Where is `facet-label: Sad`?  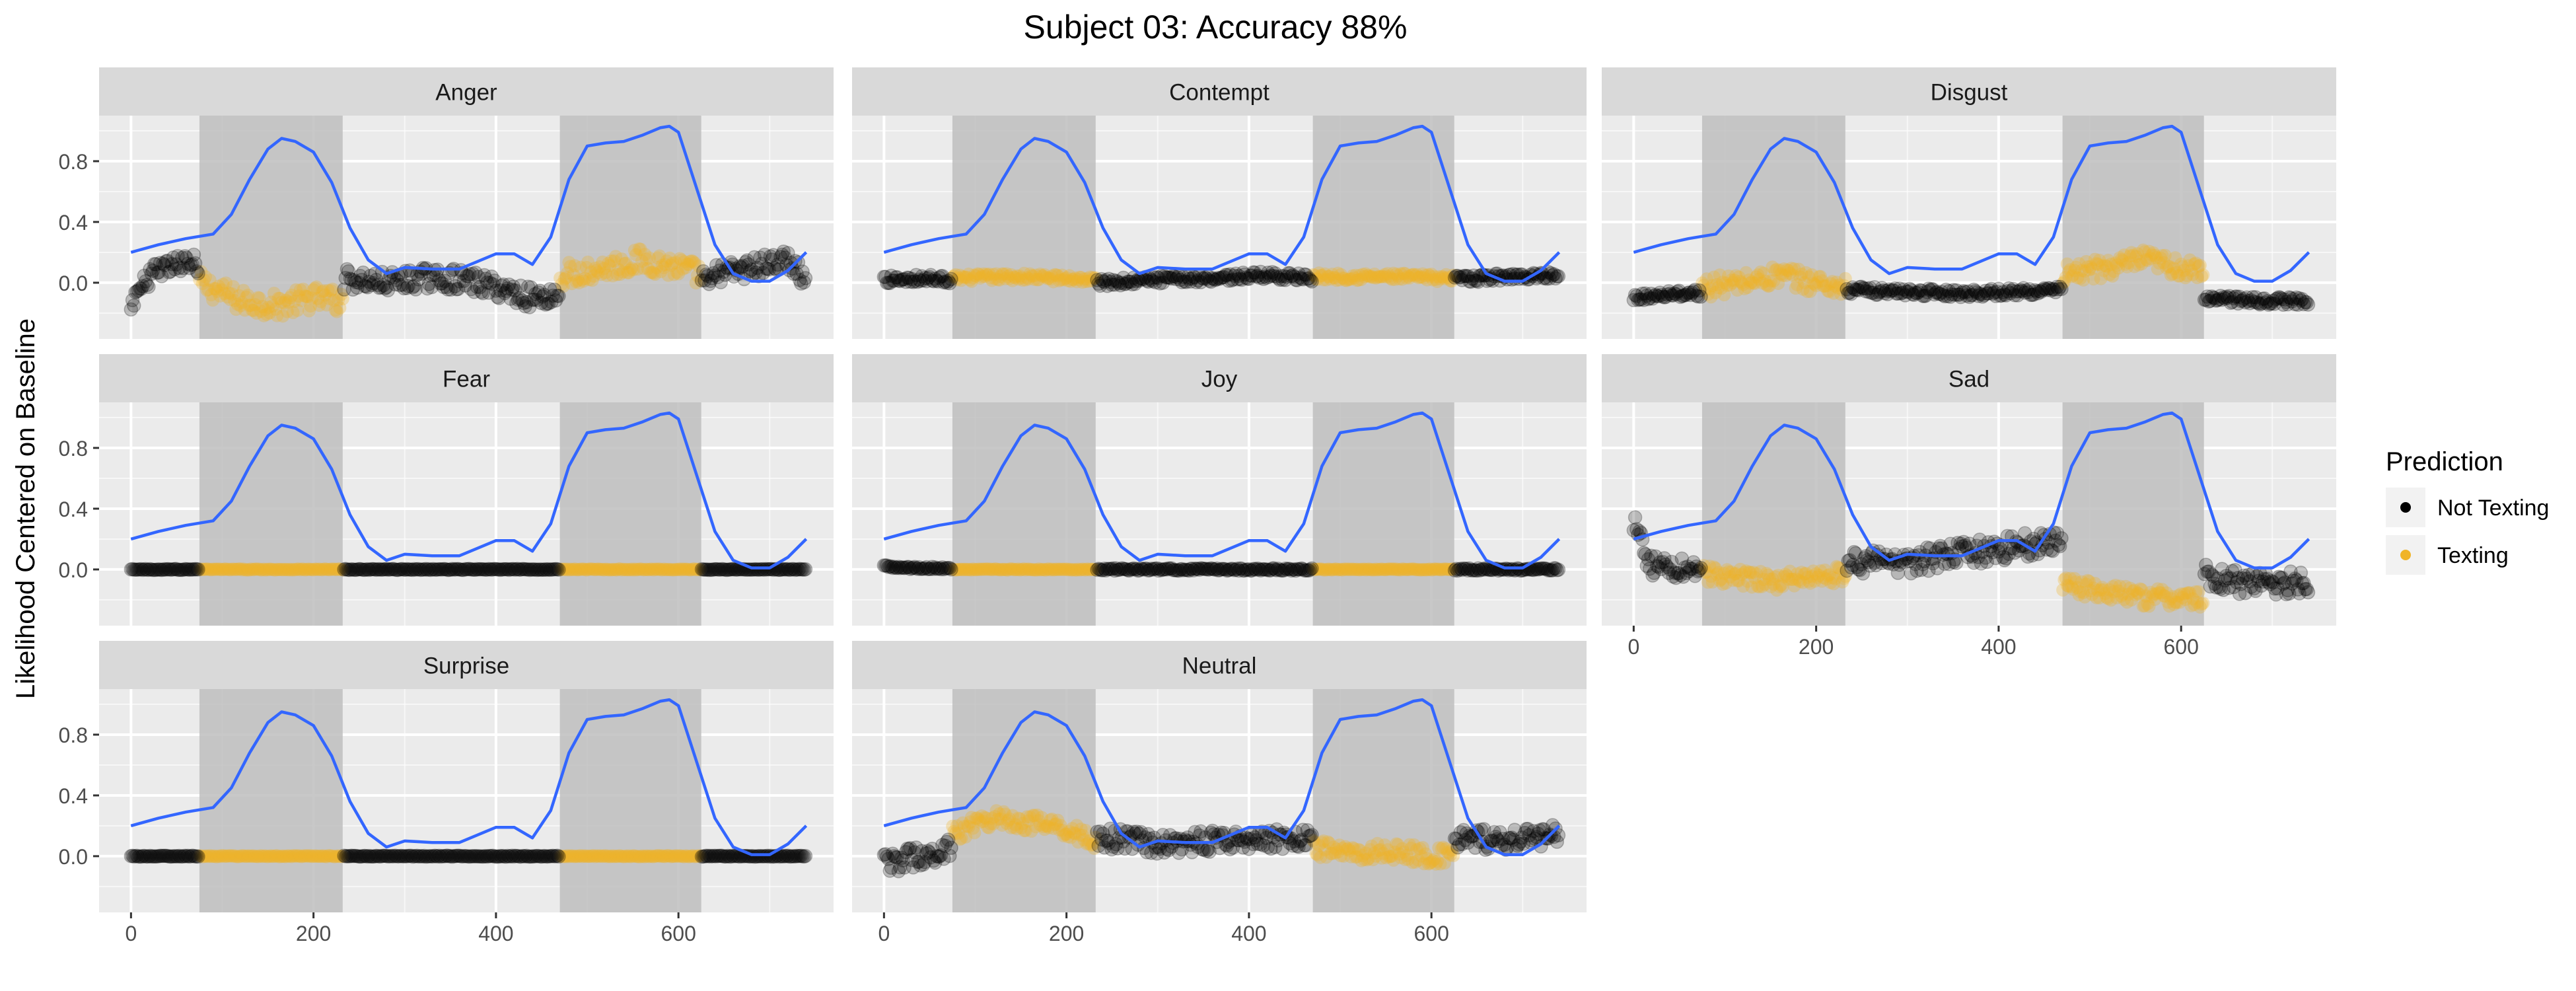
facet-label: Sad is located at coordinates (1969, 379).